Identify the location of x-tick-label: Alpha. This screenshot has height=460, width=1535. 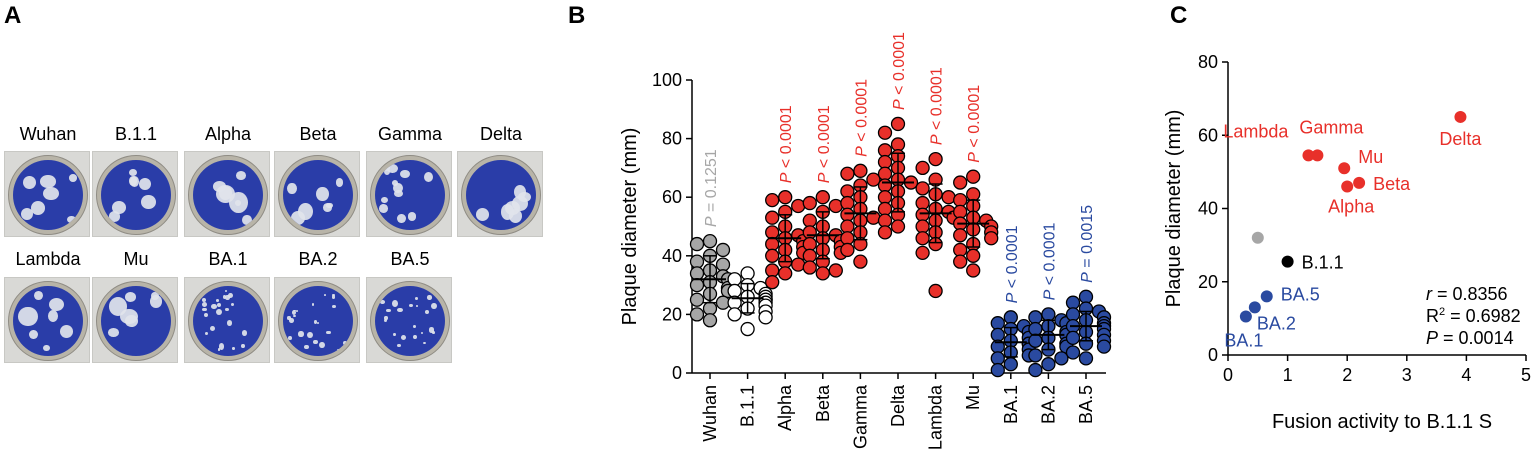
(785, 407).